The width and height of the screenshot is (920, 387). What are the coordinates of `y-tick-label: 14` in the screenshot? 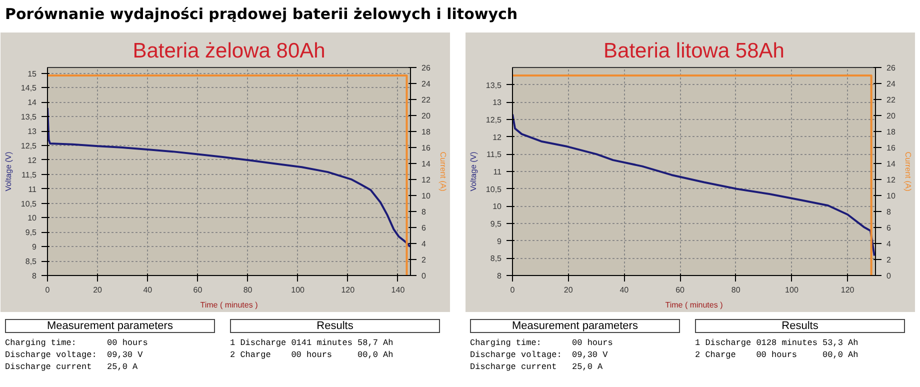 It's located at (33, 103).